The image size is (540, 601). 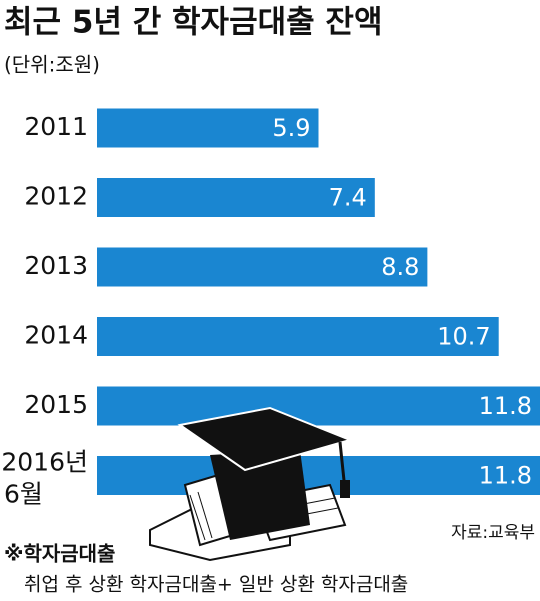 I want to click on value-label: 7.4, so click(x=348, y=198).